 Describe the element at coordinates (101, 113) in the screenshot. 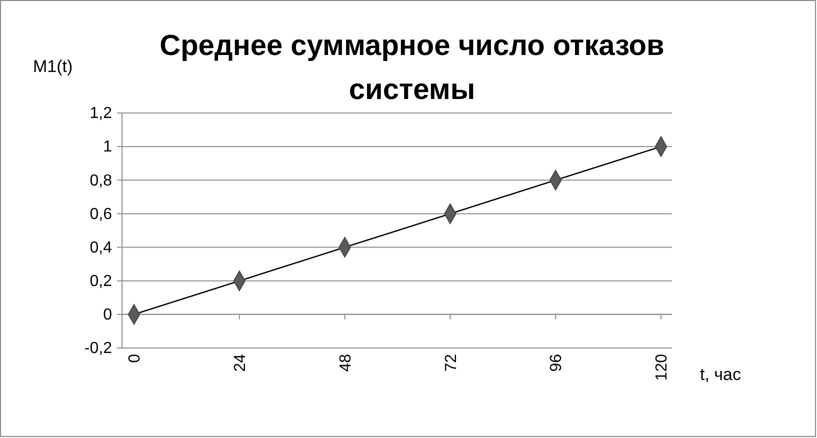

I see `y-tick-label: 1,2` at that location.